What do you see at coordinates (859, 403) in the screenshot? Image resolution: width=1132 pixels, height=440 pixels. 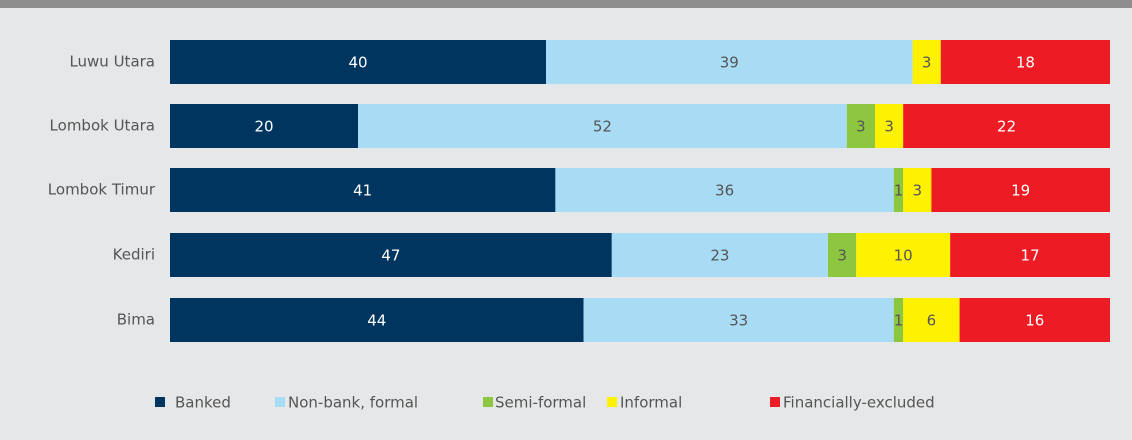 I see `legend-label: Financially-excluded` at bounding box center [859, 403].